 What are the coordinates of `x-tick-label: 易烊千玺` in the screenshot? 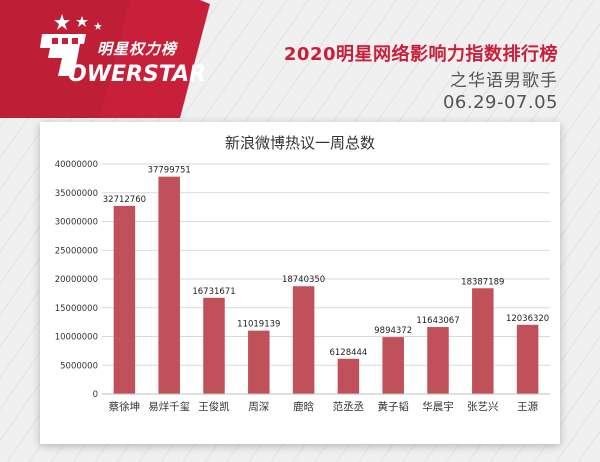 It's located at (169, 406).